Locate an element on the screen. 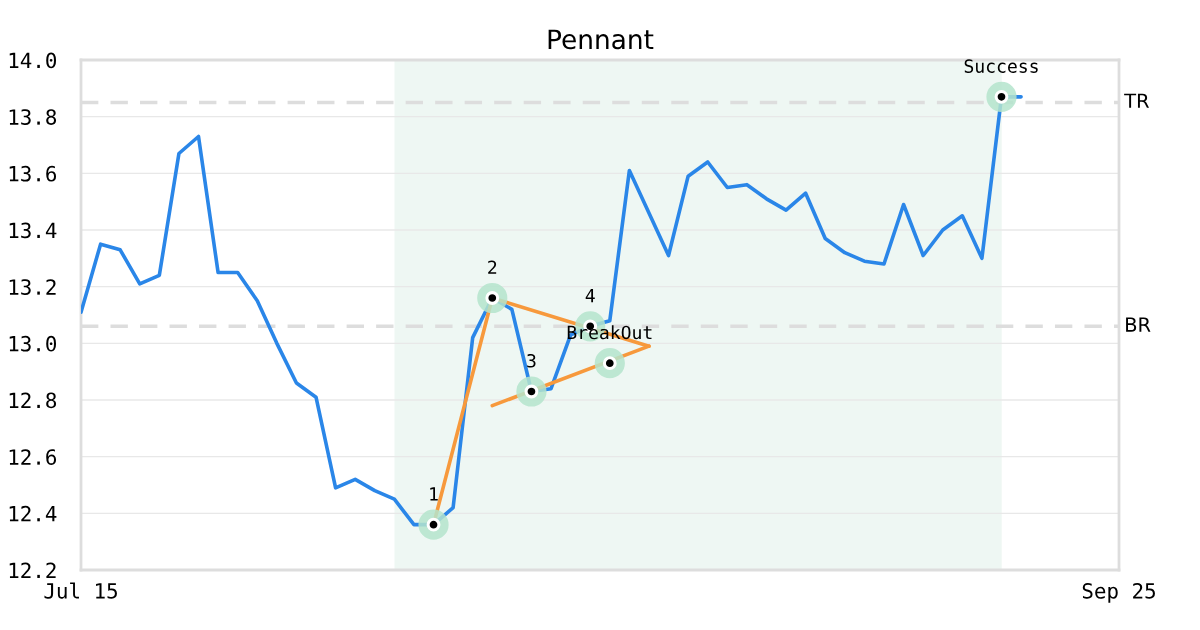  y-tick-label: 12.8 is located at coordinates (33, 400).